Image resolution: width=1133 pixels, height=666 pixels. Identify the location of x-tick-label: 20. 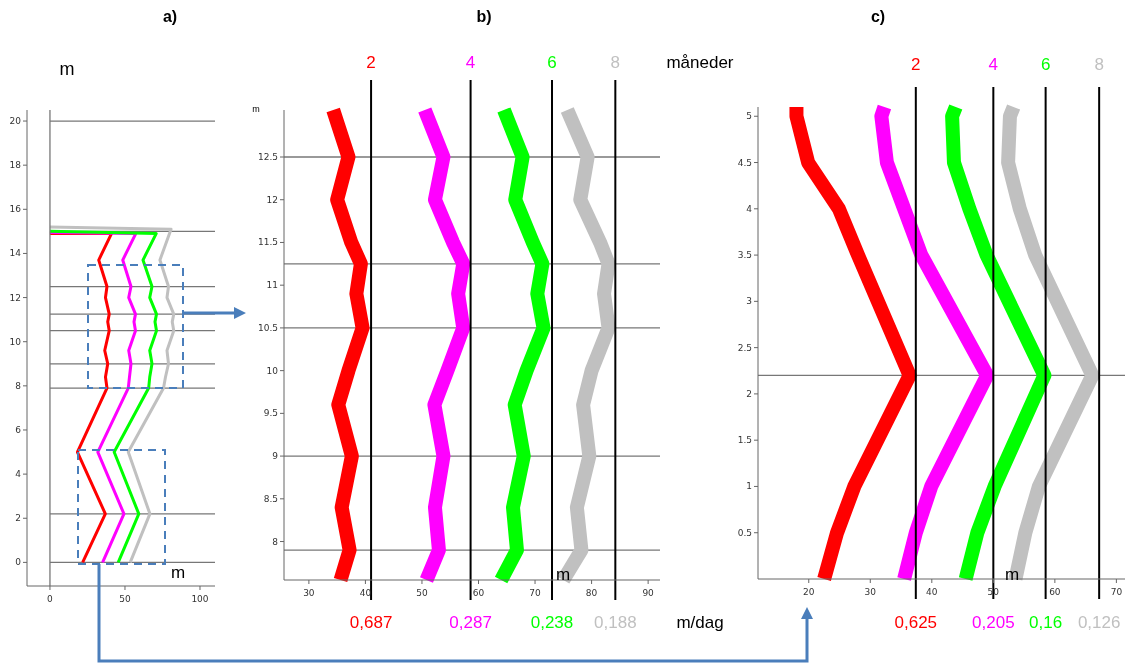
(809, 592).